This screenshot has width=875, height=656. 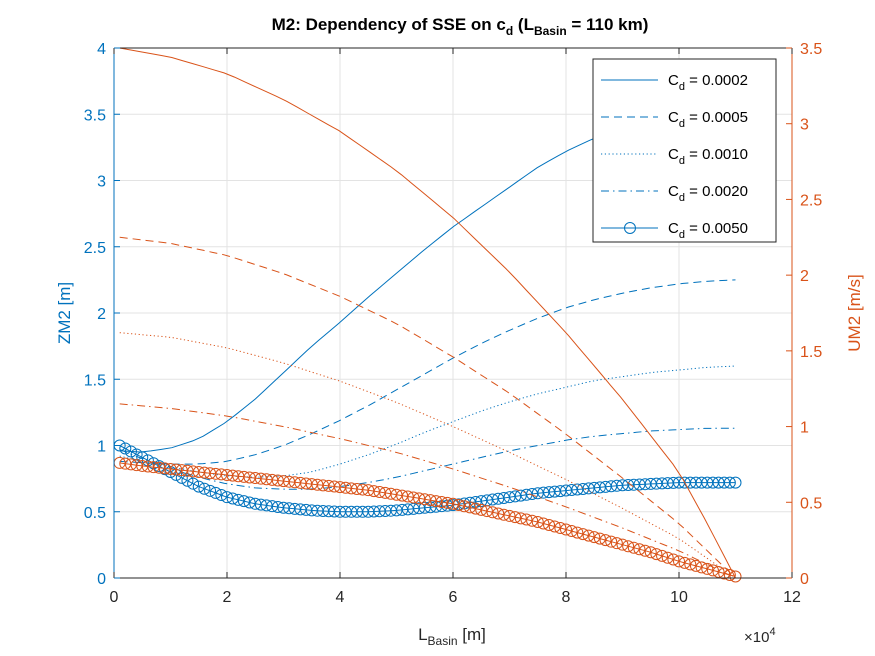 I want to click on x-exponent-label: ×10⁴, so click(x=760, y=636).